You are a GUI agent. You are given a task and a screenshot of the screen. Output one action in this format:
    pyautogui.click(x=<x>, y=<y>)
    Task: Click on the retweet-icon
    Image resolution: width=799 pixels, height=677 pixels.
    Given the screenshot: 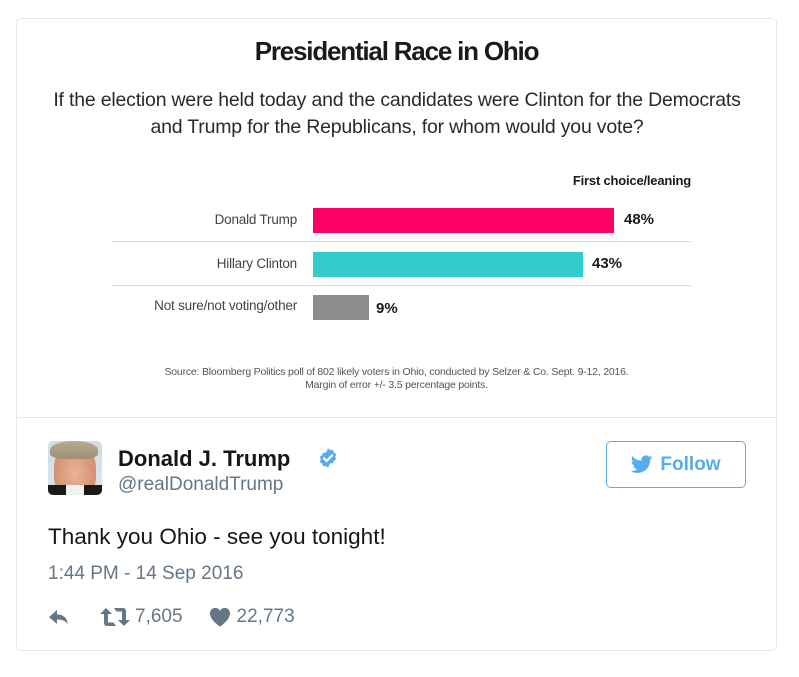 What is the action you would take?
    pyautogui.click(x=115, y=617)
    